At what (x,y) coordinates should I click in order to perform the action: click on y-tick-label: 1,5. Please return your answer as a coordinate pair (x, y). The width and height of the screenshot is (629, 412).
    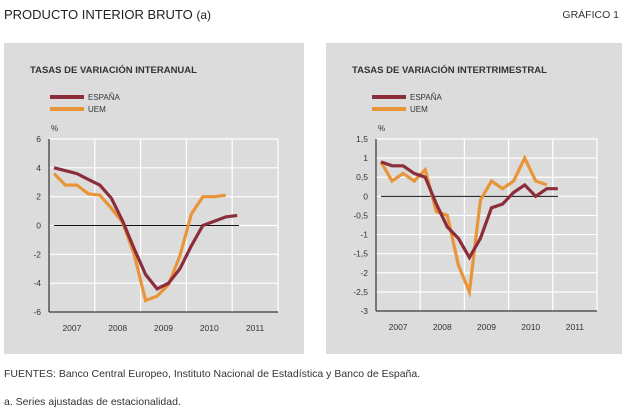
    Looking at the image, I should click on (362, 139).